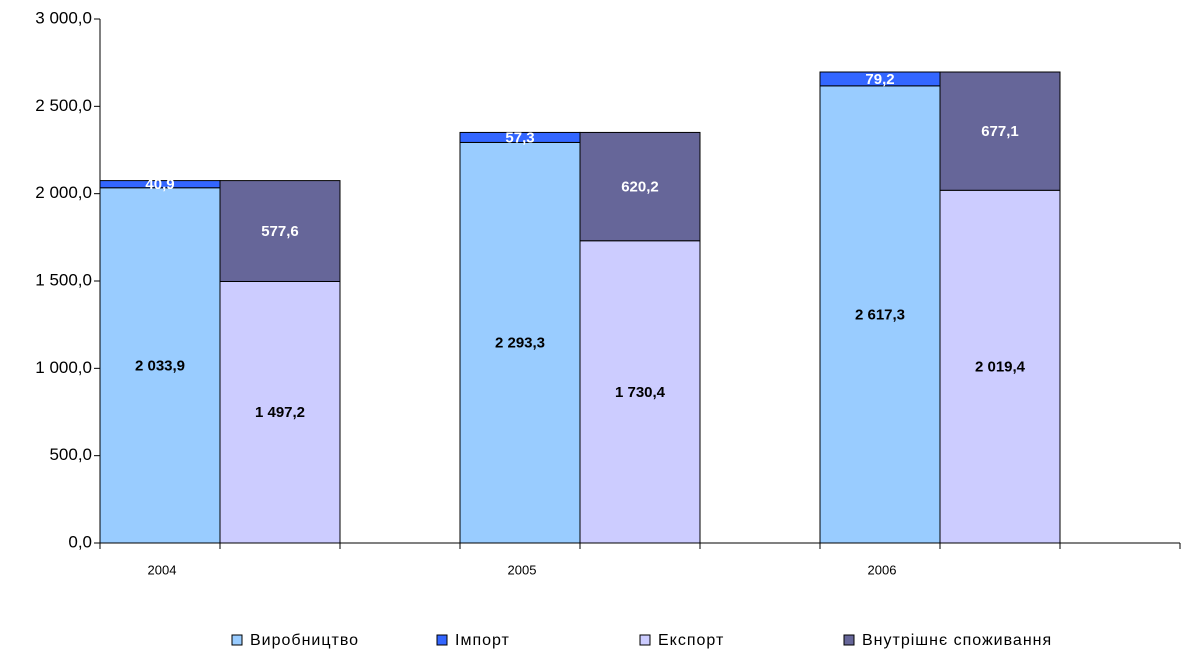 This screenshot has height=655, width=1184. Describe the element at coordinates (63, 367) in the screenshot. I see `y-tick-label: 1 000,0` at that location.